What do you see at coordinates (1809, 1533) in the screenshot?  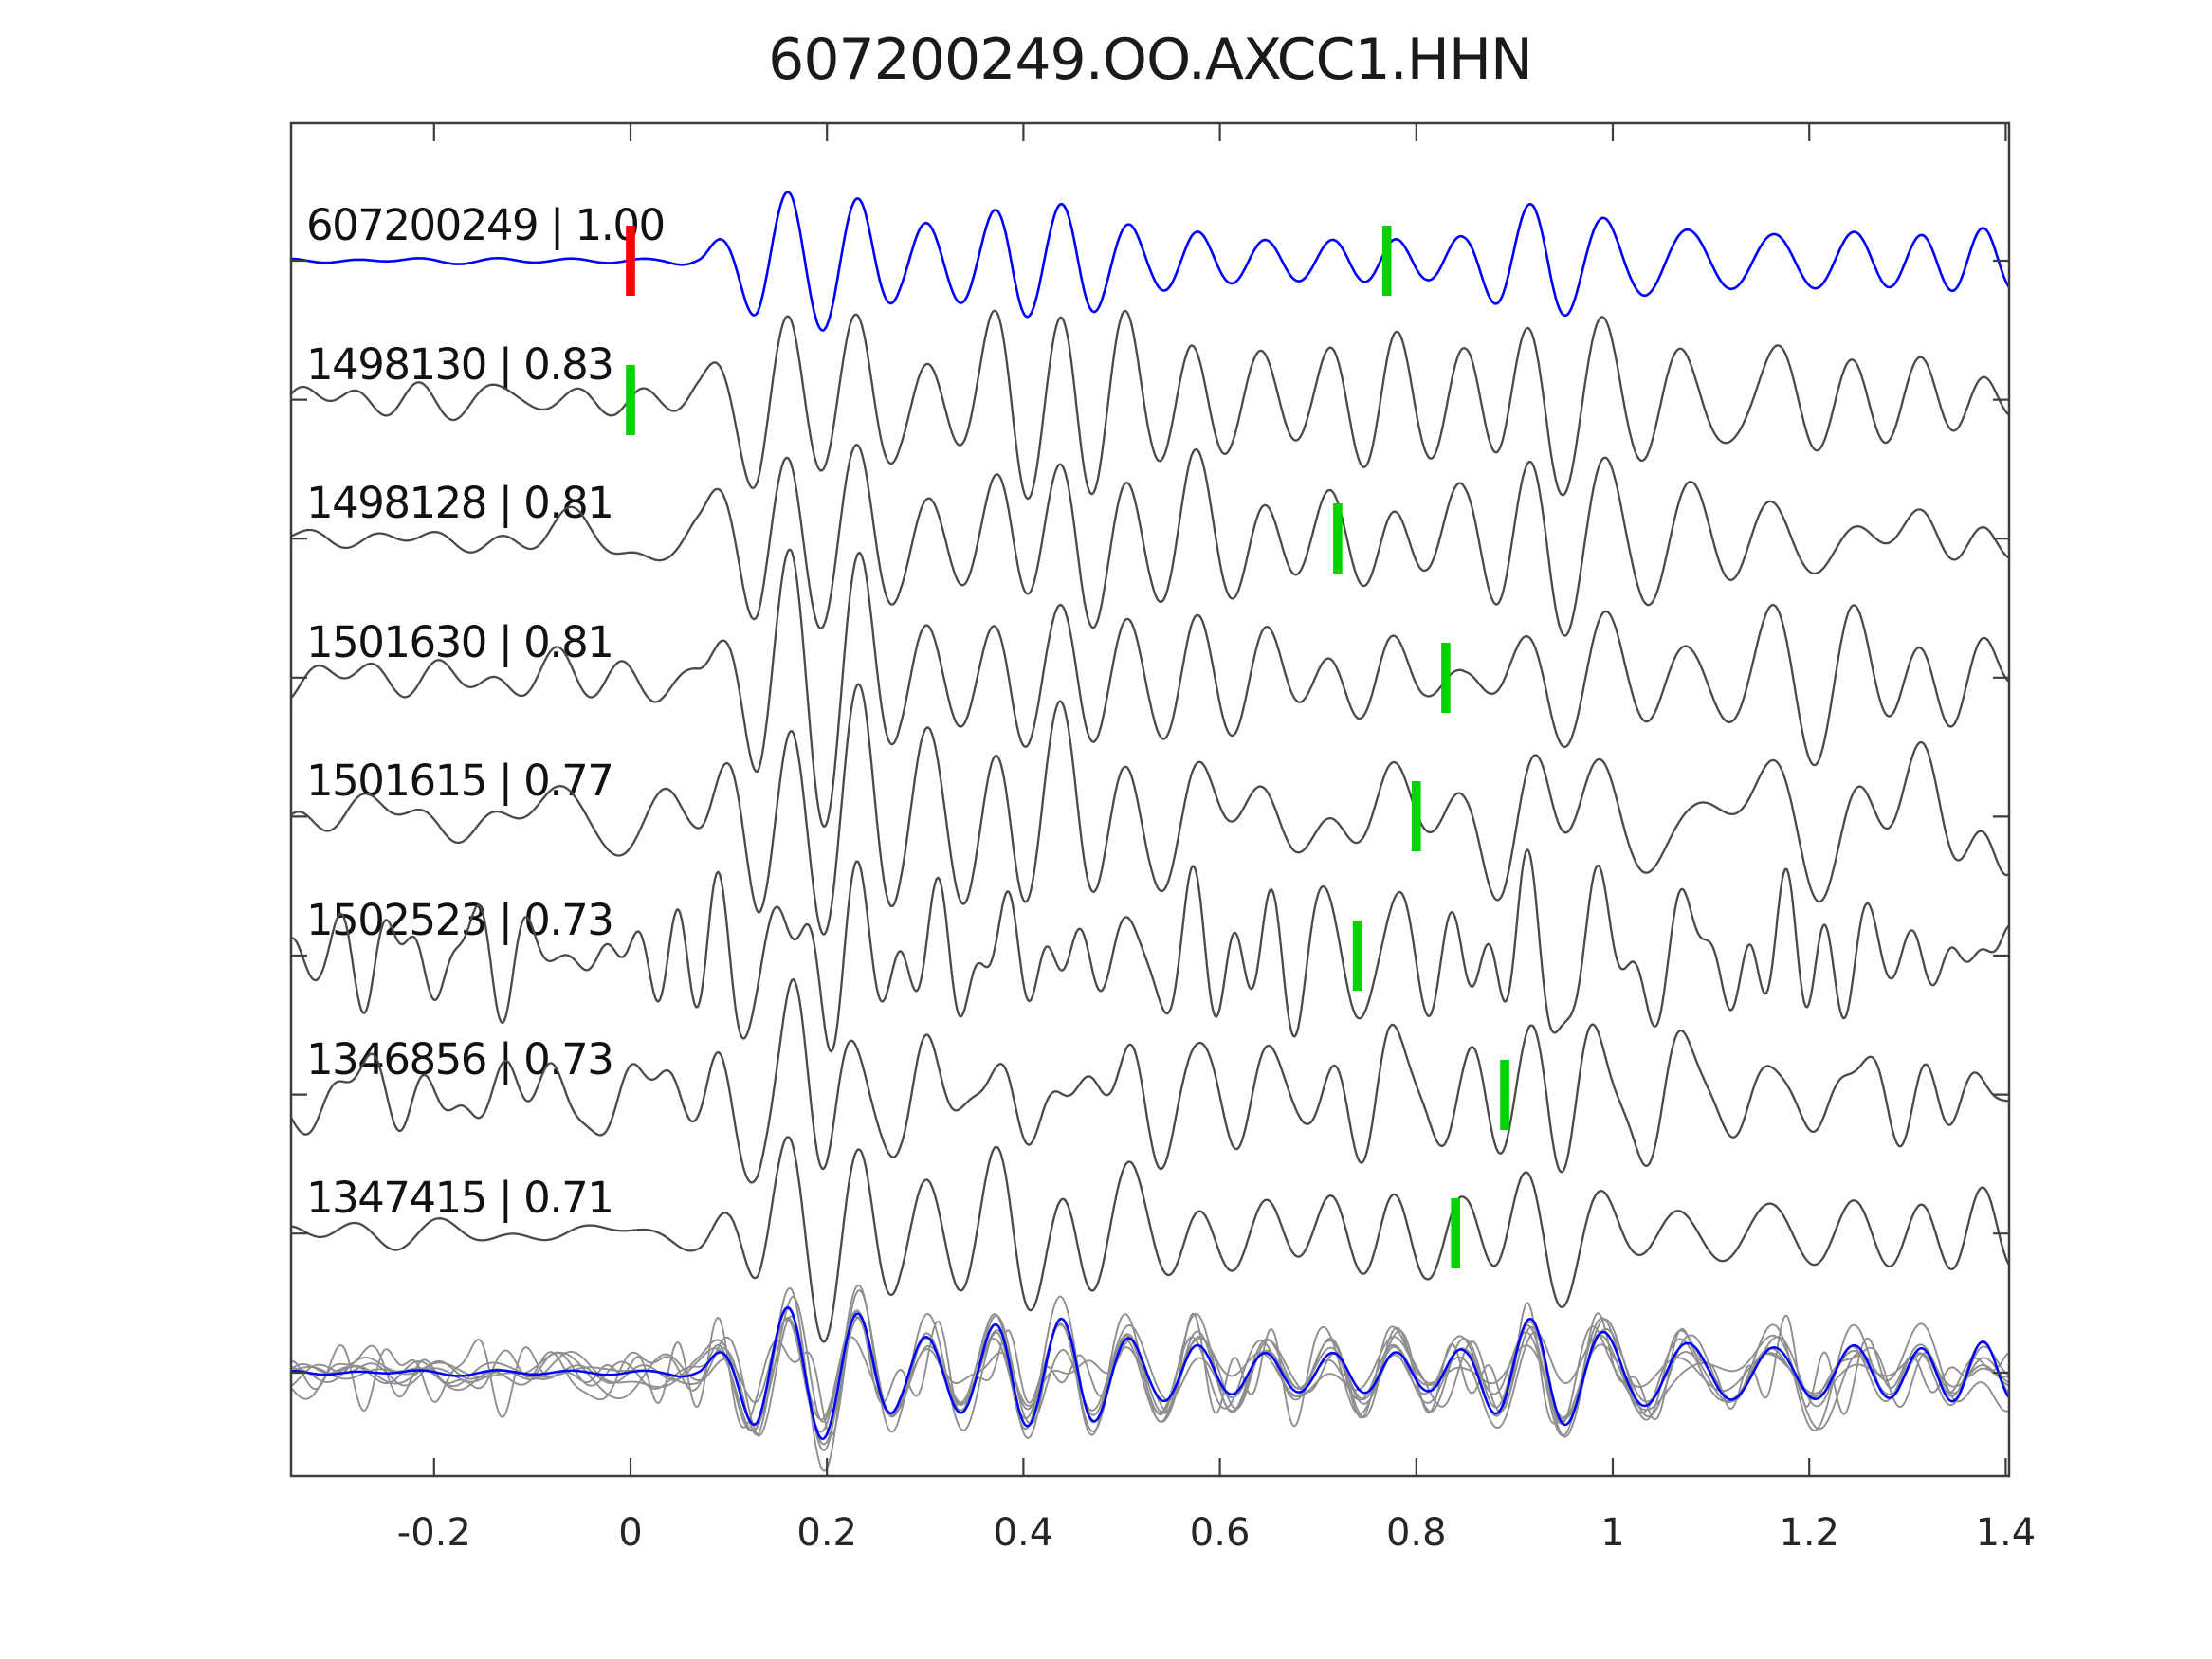 I see `x-tick-label: 1.2` at bounding box center [1809, 1533].